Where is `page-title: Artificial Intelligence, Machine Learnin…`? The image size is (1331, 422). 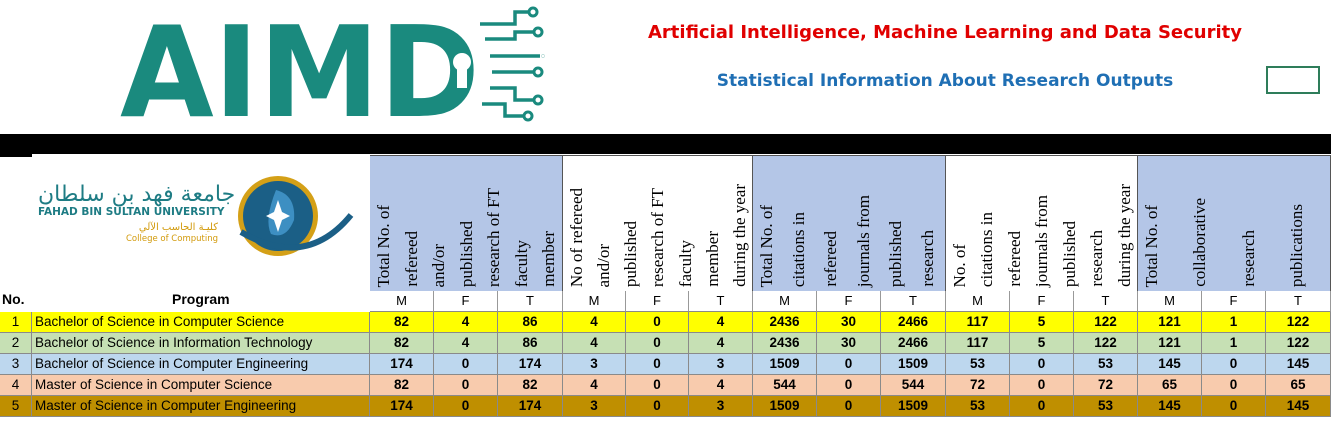
page-title: Artificial Intelligence, Machine Learnin… is located at coordinates (945, 32).